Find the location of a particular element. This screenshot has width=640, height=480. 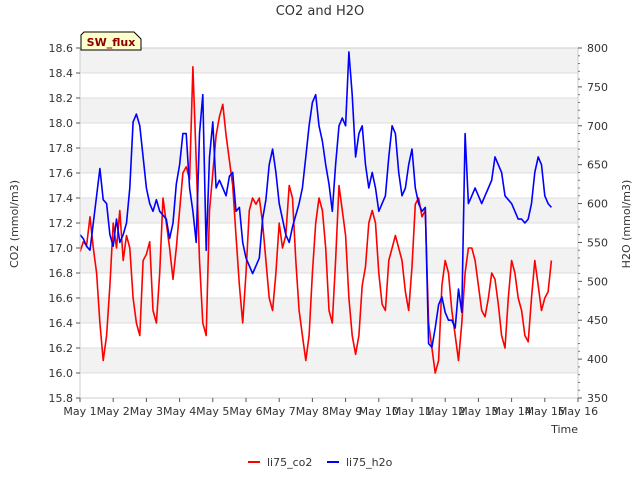

y-tick-label-right: 450 is located at coordinates (597, 320).